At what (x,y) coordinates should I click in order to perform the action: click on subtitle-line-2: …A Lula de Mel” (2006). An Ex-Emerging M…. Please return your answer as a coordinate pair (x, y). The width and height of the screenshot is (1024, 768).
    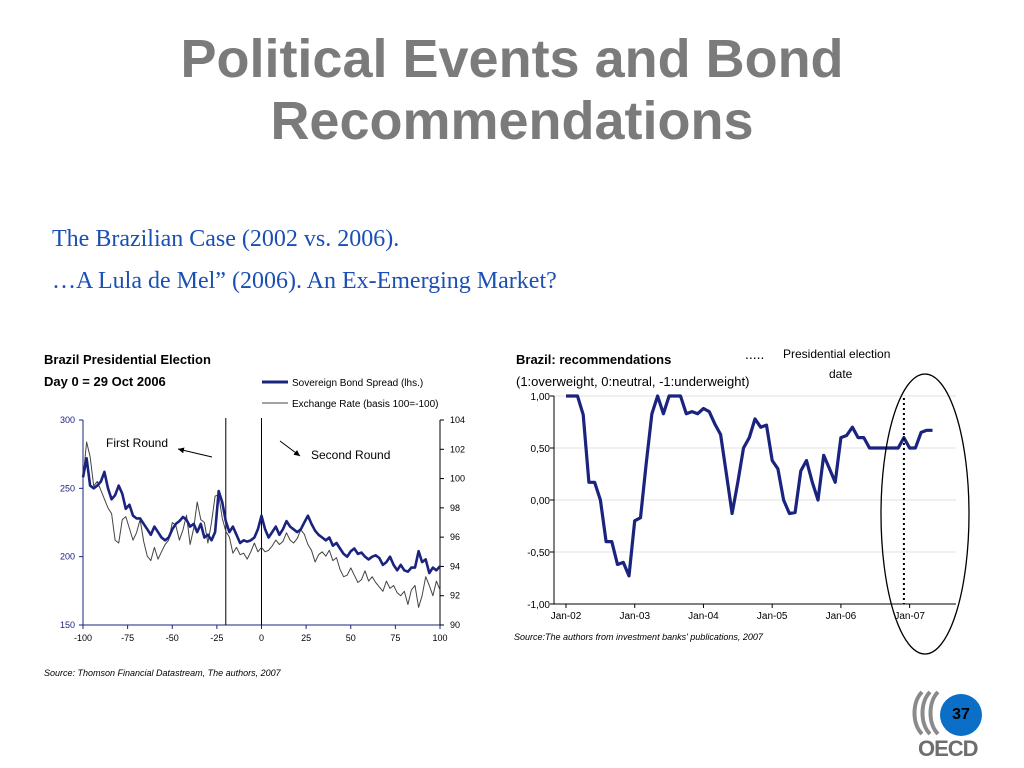
    Looking at the image, I should click on (304, 281).